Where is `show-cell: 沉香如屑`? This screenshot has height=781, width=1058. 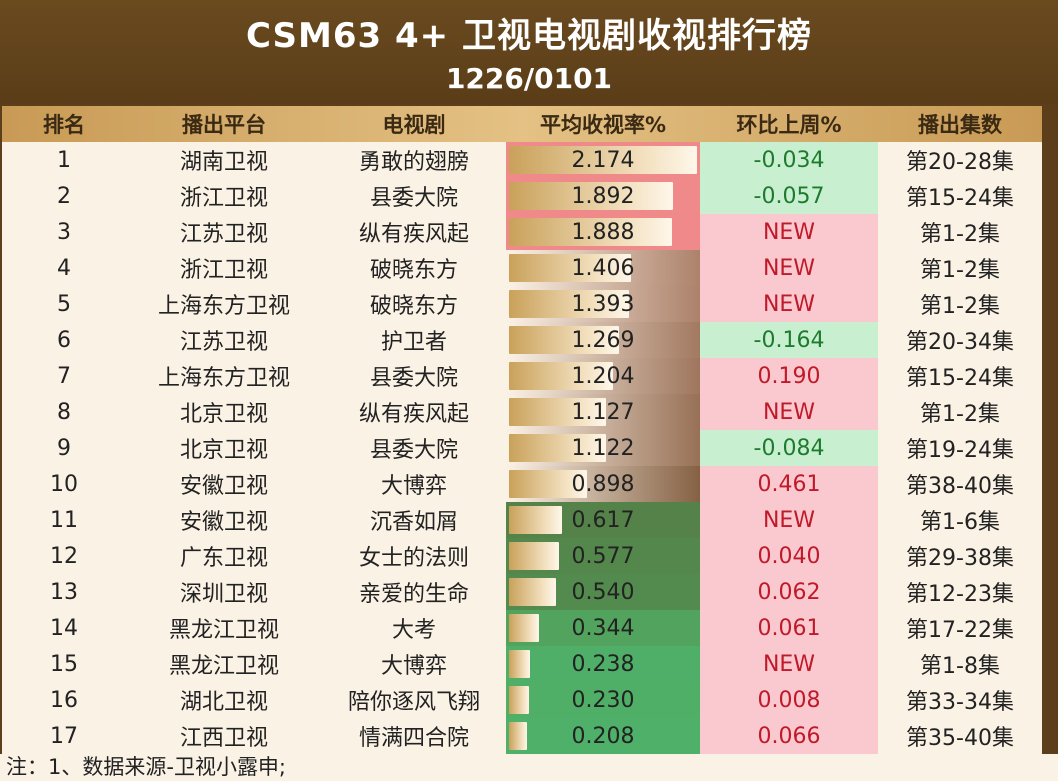
show-cell: 沉香如屑 is located at coordinates (414, 520).